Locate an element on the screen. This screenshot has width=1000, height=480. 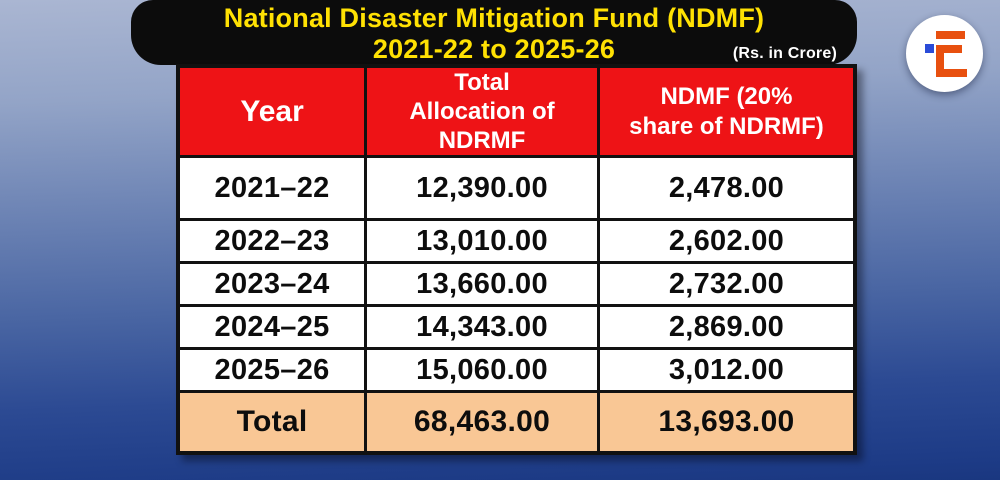
header-cell-ndmf: NDMF (20% share of NDRMF) is located at coordinates (726, 111).